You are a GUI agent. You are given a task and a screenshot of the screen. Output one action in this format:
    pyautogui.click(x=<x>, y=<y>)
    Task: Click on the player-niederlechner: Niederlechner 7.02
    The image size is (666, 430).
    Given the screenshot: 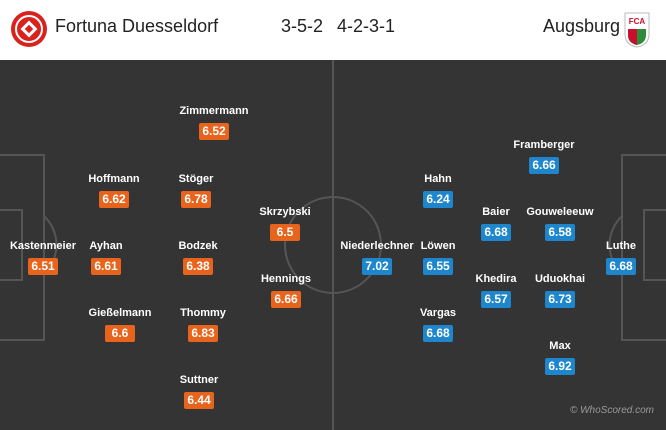 What is the action you would take?
    pyautogui.click(x=377, y=257)
    